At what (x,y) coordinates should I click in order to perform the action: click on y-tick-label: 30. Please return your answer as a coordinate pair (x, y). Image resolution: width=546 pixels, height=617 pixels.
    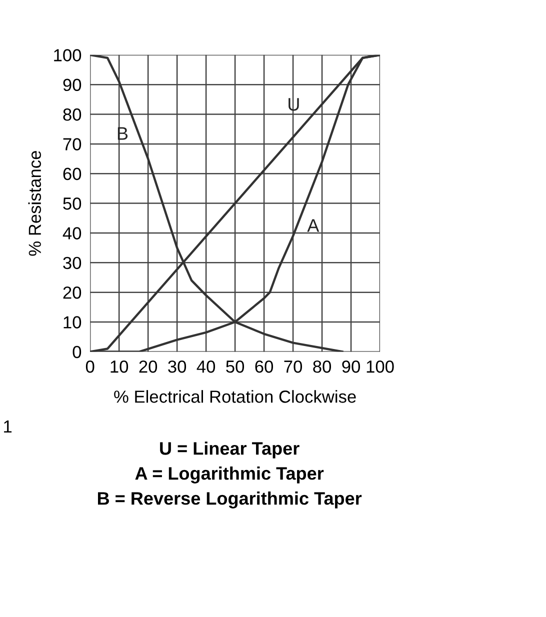
    Looking at the image, I should click on (72, 263).